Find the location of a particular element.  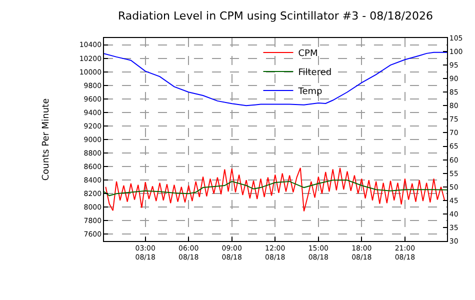

chart-title: Radiation Level in CPM using Scintillator #3 - 08/18/2026 is located at coordinates (275, 16).